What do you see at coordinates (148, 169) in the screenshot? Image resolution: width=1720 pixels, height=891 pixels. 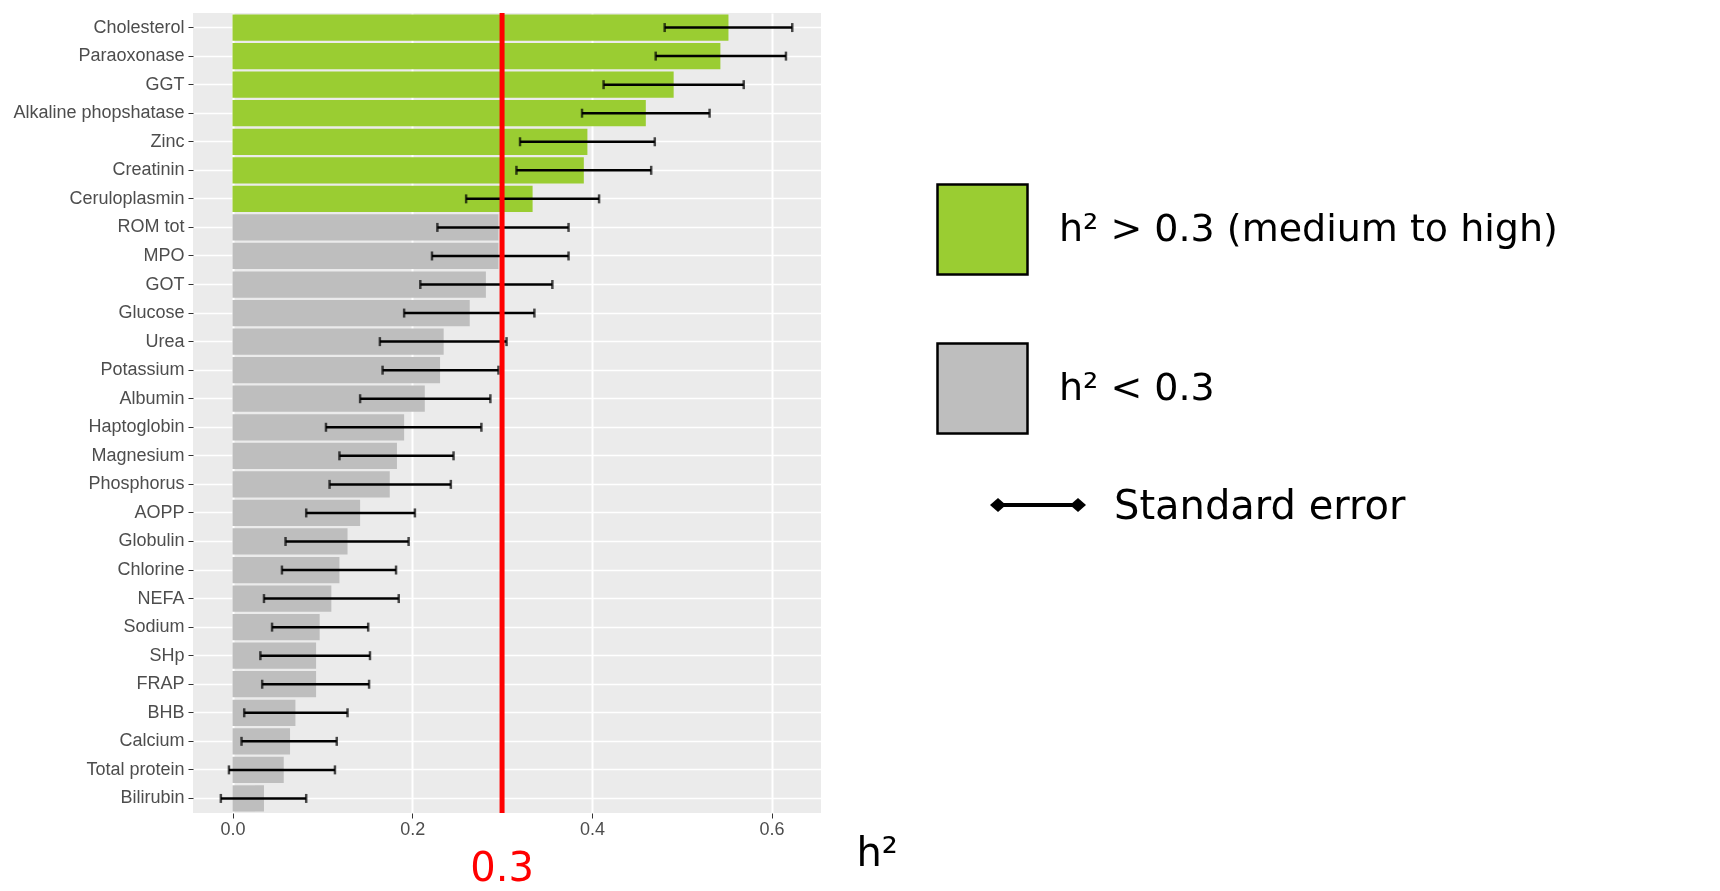 I see `y-tick-label: Creatinin` at bounding box center [148, 169].